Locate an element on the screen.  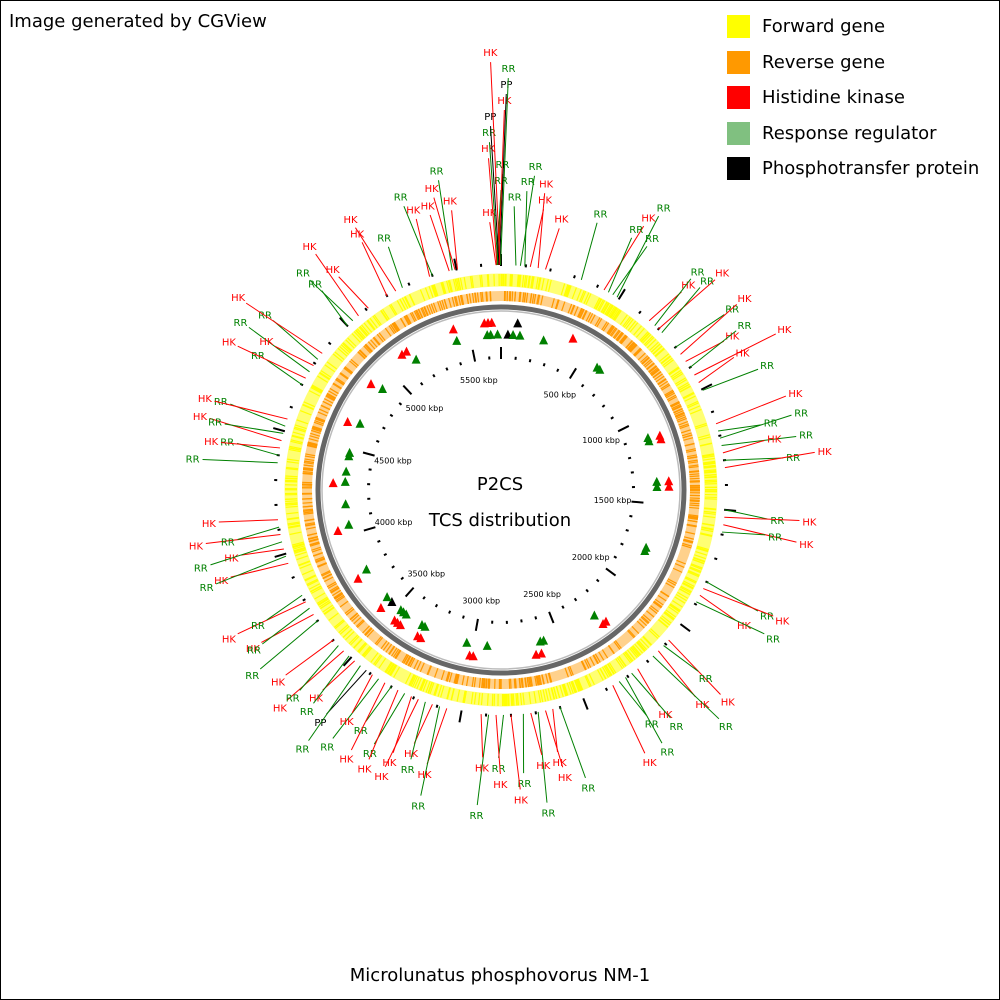
feature-label-pp: PP is located at coordinates (506, 85).